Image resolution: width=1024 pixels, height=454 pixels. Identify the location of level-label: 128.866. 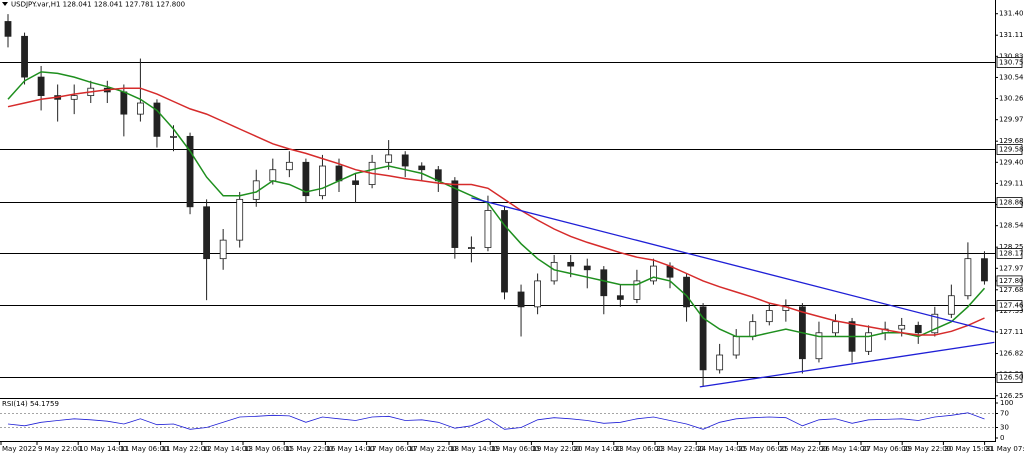
(1011, 203).